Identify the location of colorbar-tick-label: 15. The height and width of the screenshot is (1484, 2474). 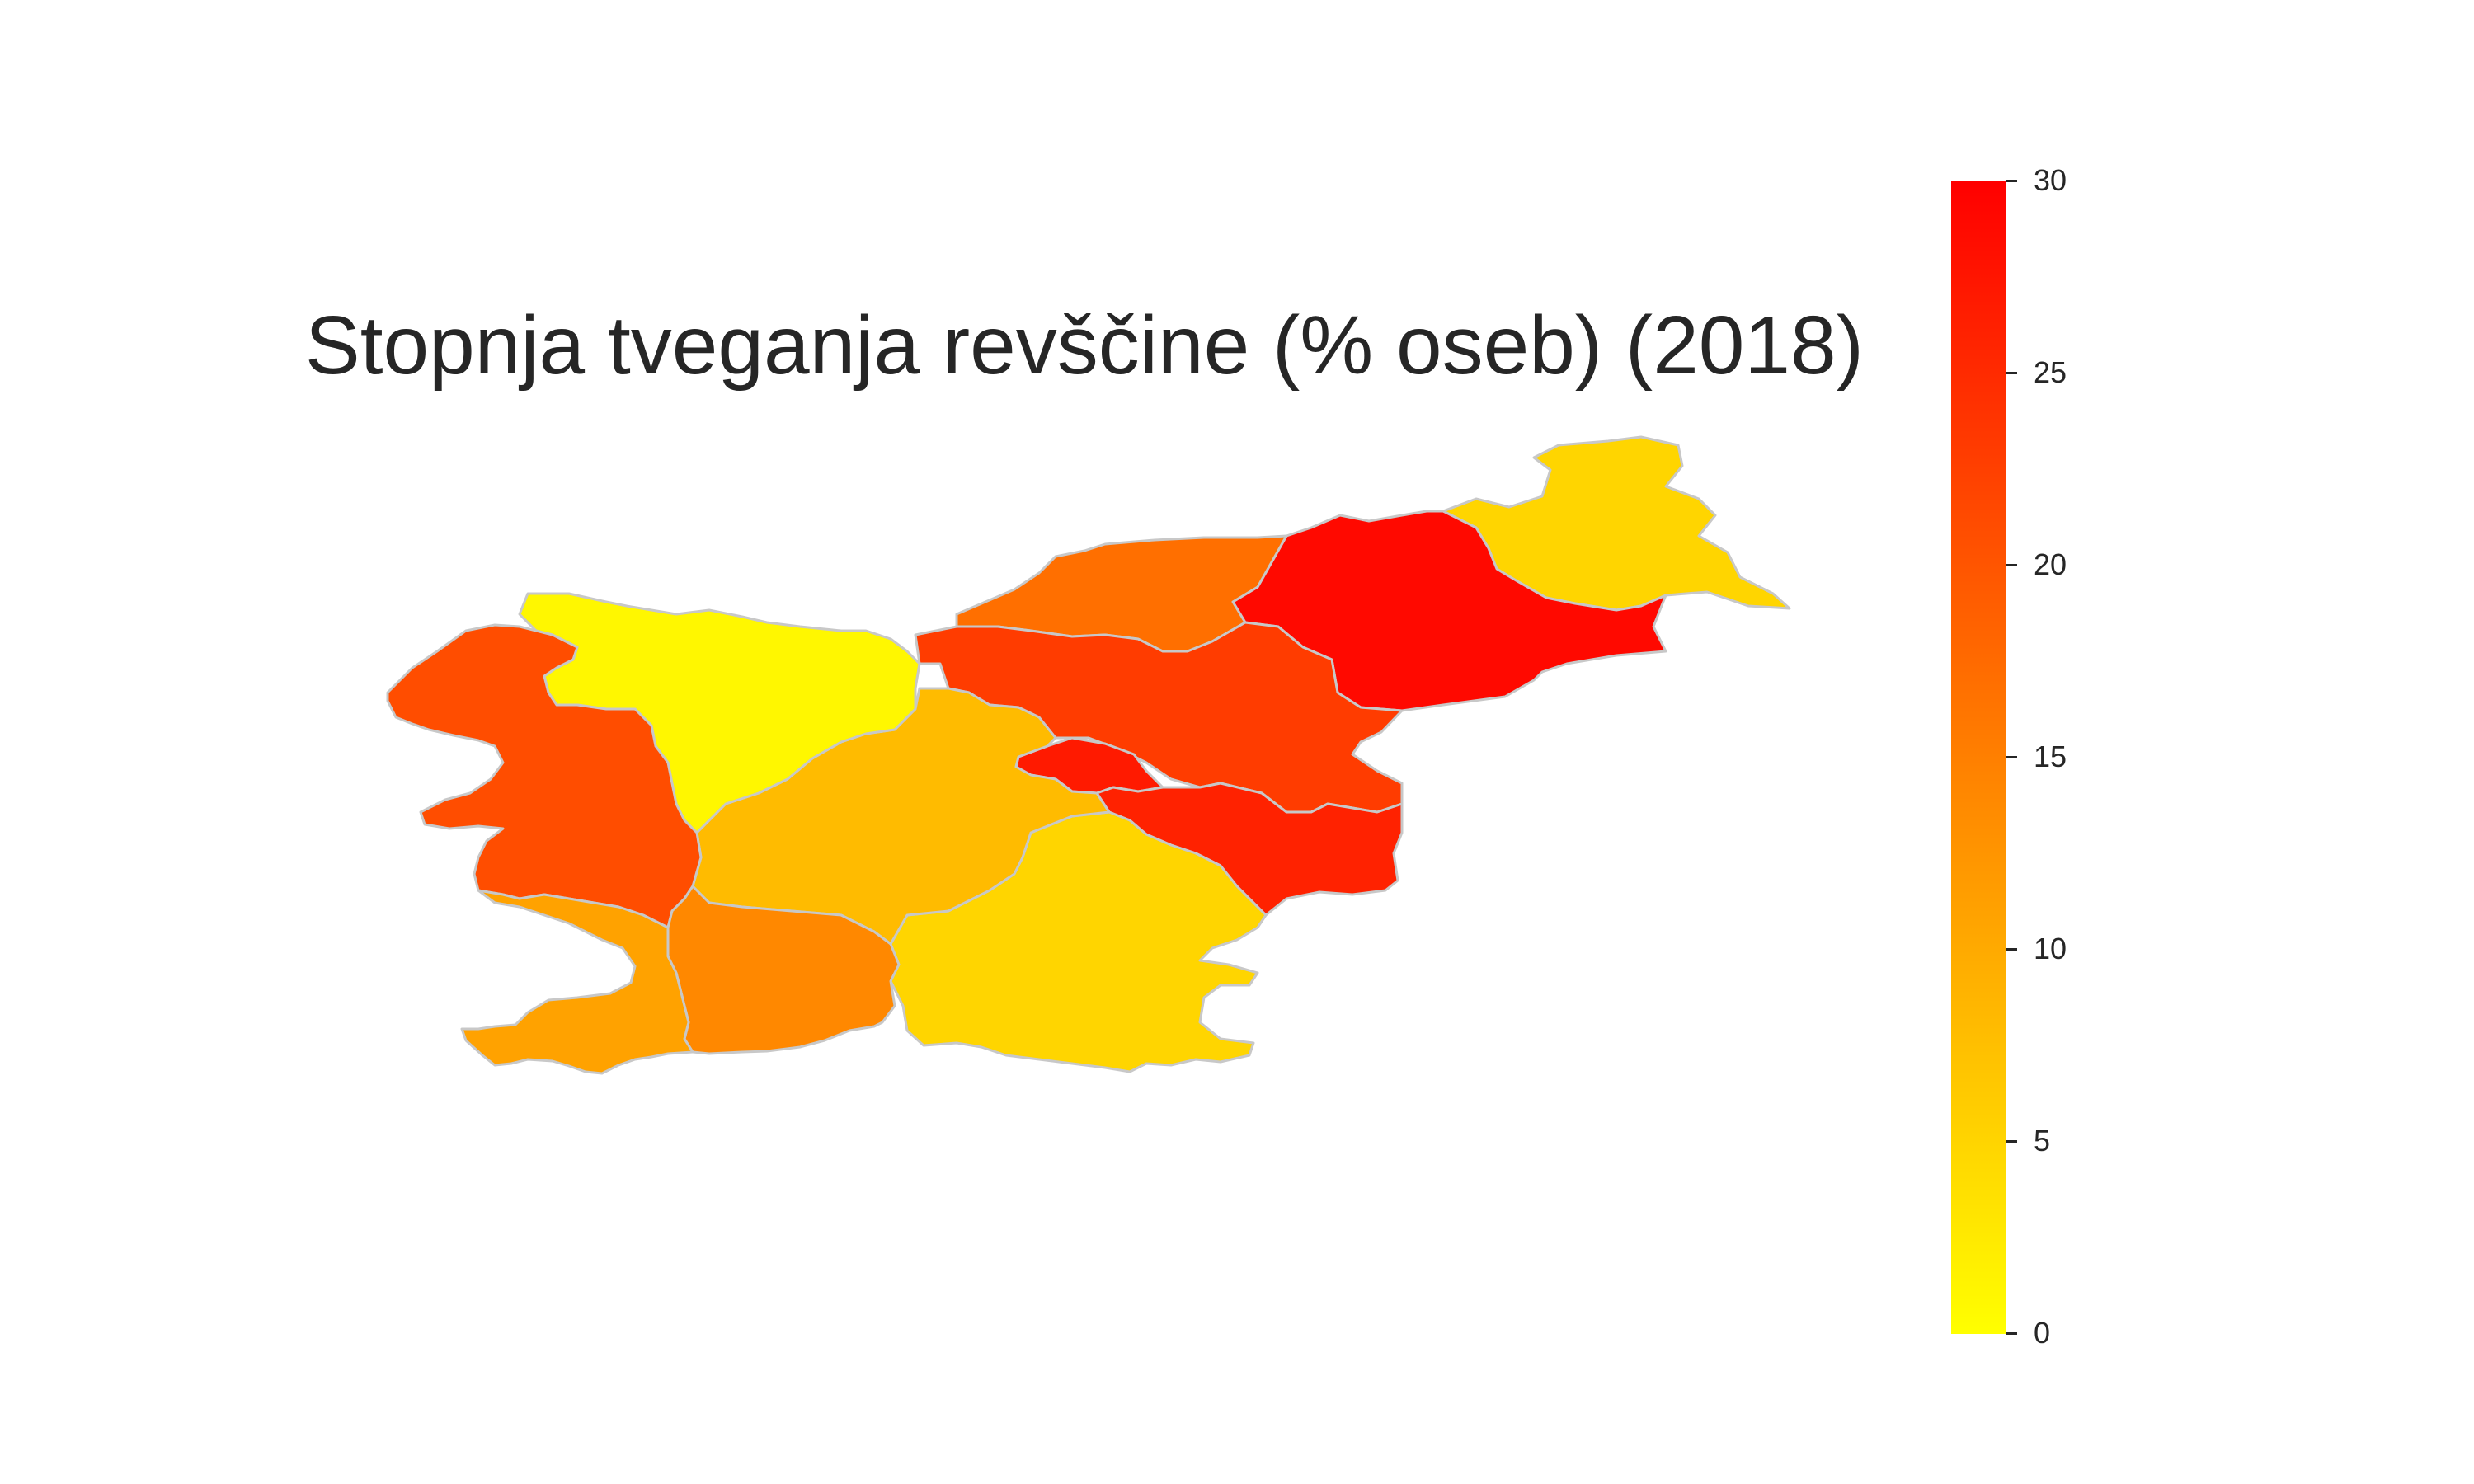
(2050, 756).